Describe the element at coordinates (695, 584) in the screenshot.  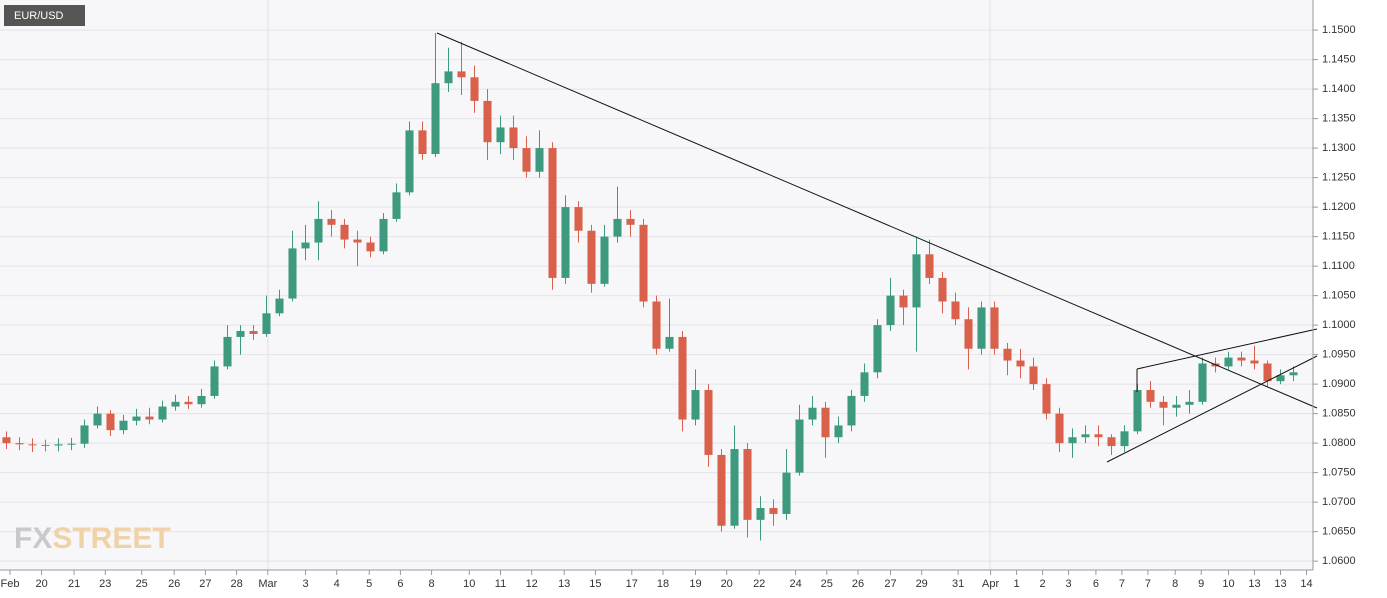
I see `x-tick-label: 19` at that location.